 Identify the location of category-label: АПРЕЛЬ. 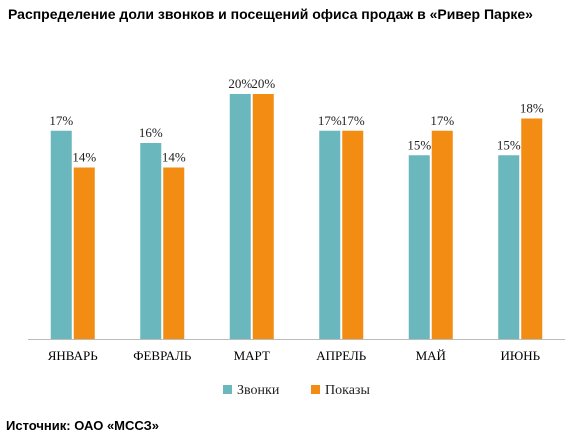
(341, 355).